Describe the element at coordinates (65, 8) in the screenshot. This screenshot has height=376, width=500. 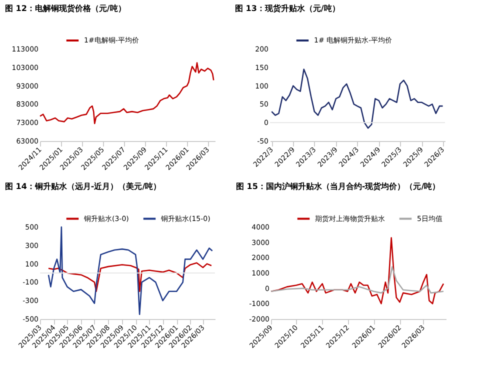
I see `chart-title: 图 12：电解铜现货价格（元/吨）` at that location.